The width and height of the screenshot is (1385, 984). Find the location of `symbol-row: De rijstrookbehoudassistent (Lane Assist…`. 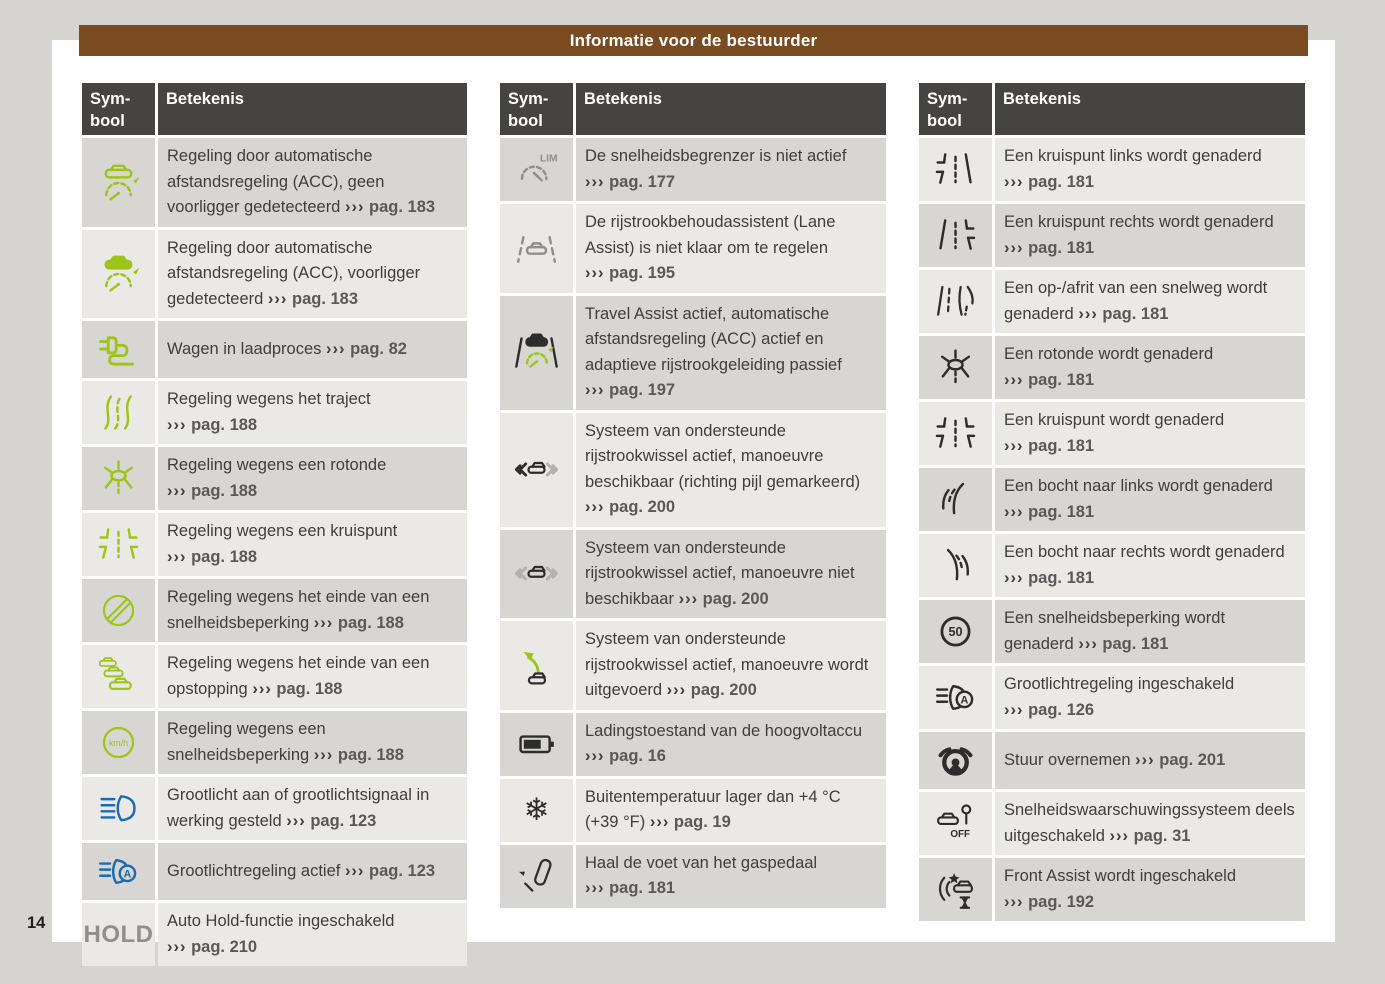

symbol-row: De rijstrookbehoudassistent (Lane Assist… is located at coordinates (693, 248).